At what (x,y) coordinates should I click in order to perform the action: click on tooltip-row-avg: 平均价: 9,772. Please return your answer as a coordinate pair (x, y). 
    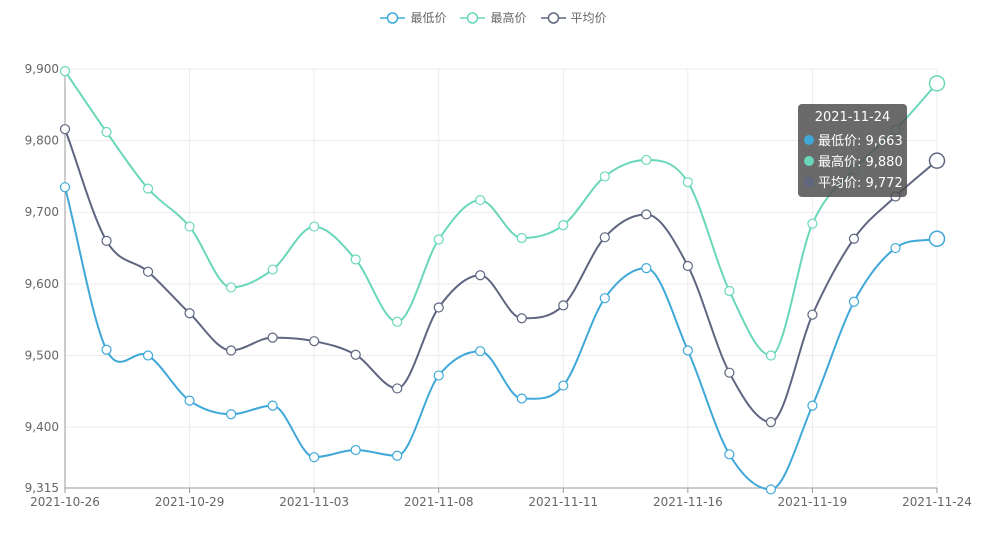
    Looking at the image, I should click on (855, 181).